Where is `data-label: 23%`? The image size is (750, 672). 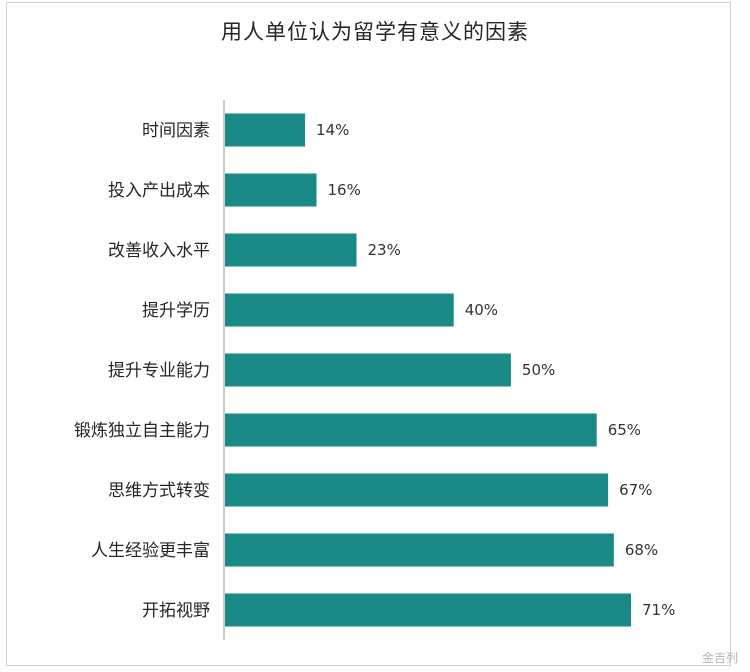 data-label: 23% is located at coordinates (384, 250).